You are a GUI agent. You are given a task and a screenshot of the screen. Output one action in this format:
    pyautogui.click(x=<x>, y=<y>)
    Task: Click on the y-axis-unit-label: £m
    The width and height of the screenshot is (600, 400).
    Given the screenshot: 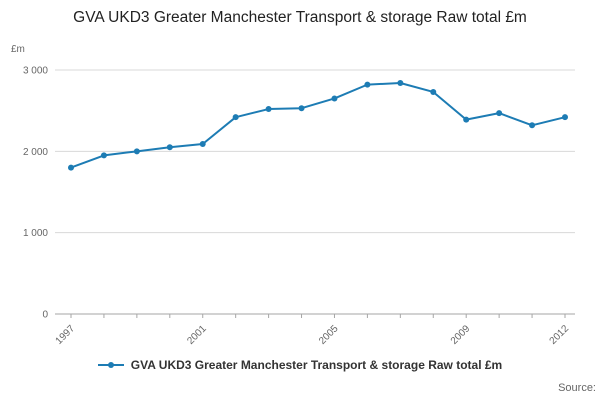 What is the action you would take?
    pyautogui.click(x=18, y=49)
    